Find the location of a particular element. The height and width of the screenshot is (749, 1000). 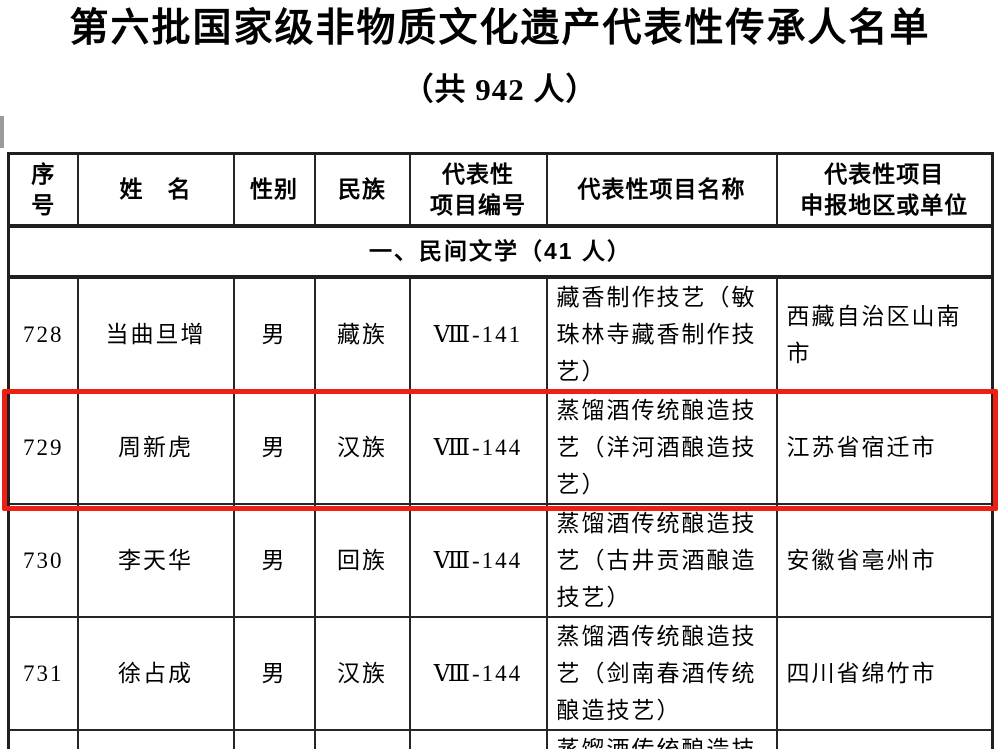

cell-region: 四川省绵竹市 is located at coordinates (884, 673).